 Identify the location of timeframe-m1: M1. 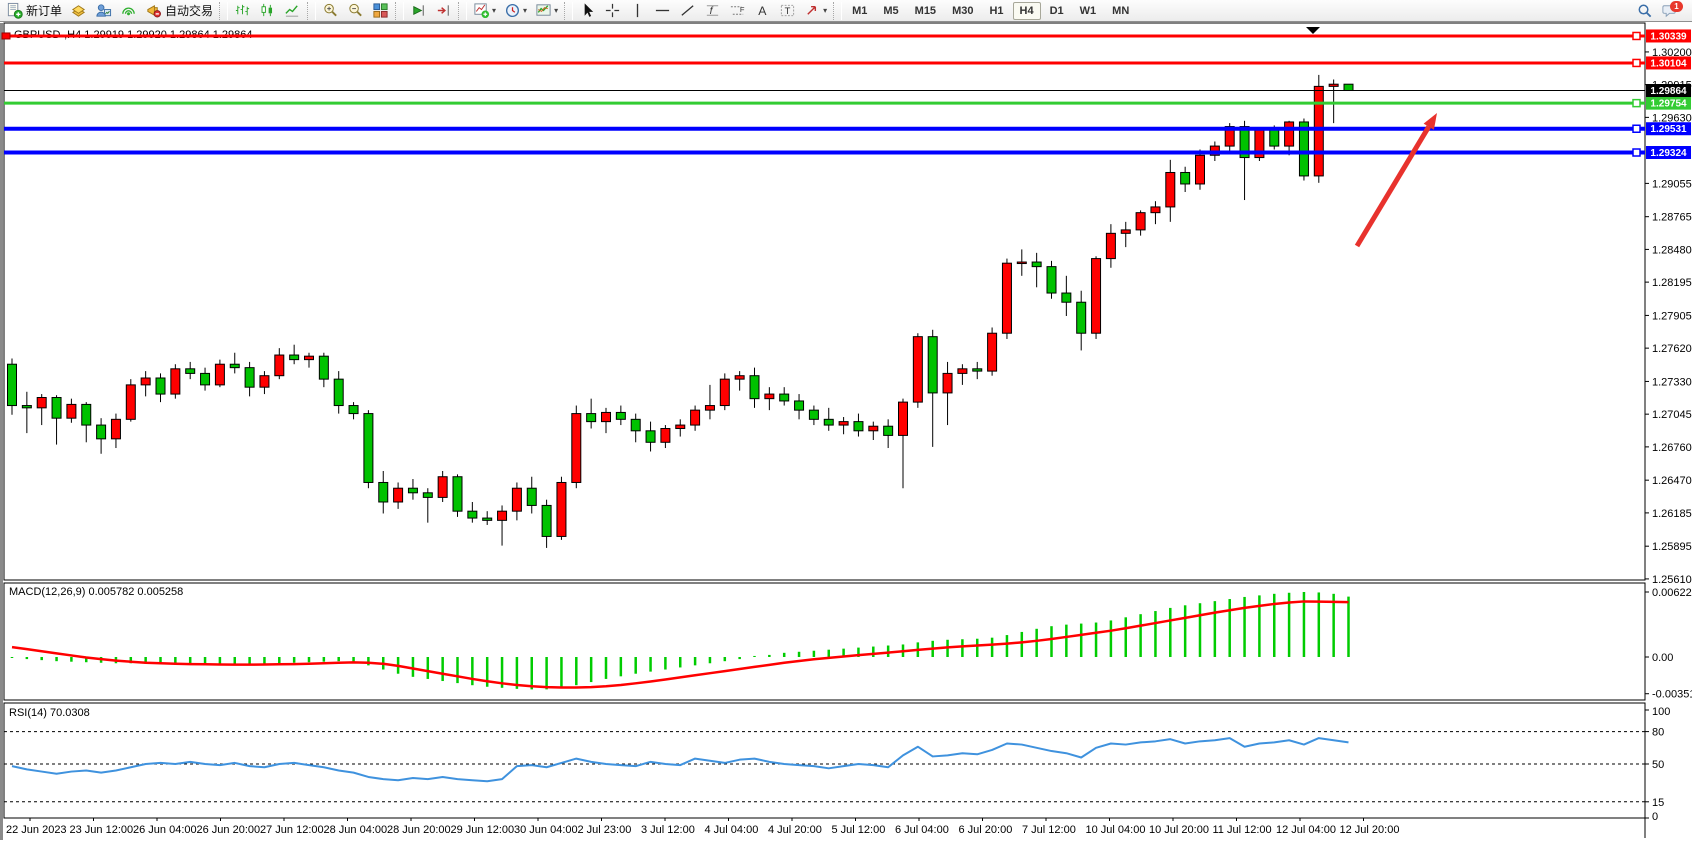
(860, 10).